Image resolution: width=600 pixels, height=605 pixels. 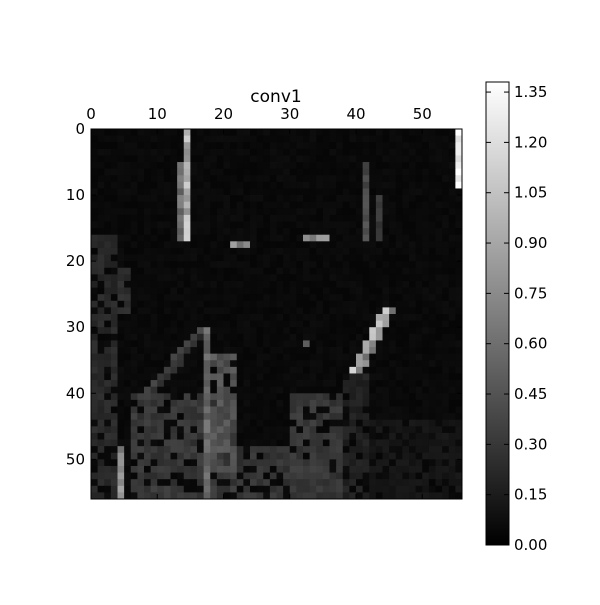 I want to click on colorbar-axis: 0.000.150.300.450.600.750.901.051.201.35, so click(x=516, y=318).